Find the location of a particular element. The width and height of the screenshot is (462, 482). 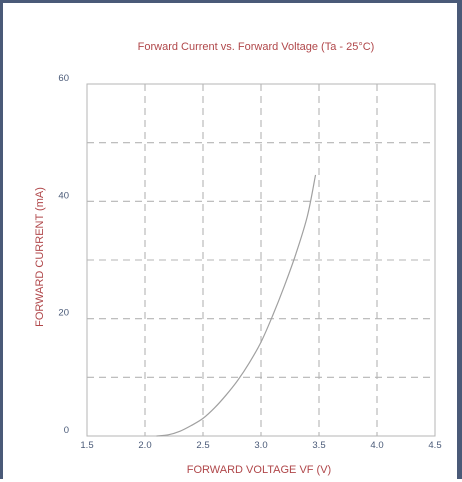

x-tick-label: 2.5 is located at coordinates (202, 445).